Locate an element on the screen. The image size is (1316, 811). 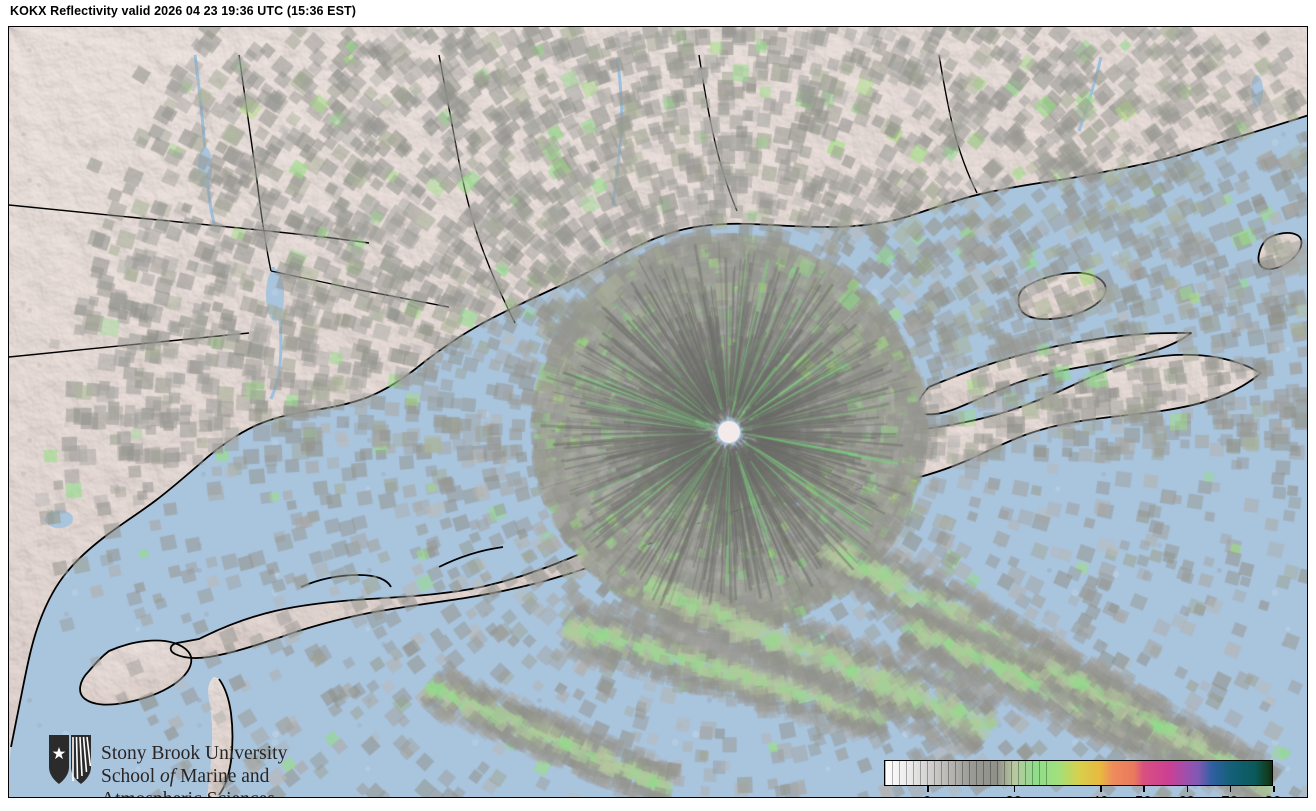
logo-line-2-b: Marine and is located at coordinates (222, 776).